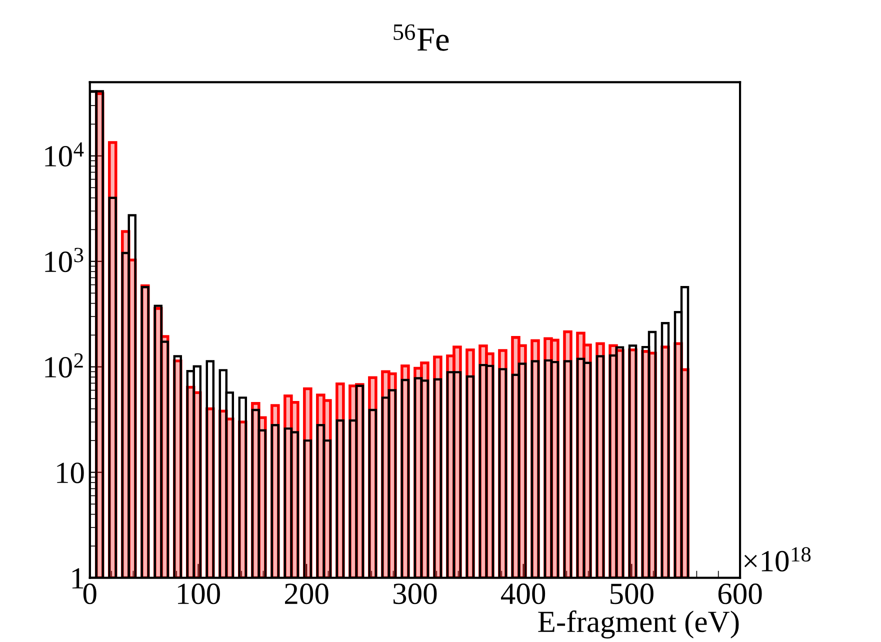 The image size is (881, 642). What do you see at coordinates (523, 594) in the screenshot?
I see `x-tick-label: 400` at bounding box center [523, 594].